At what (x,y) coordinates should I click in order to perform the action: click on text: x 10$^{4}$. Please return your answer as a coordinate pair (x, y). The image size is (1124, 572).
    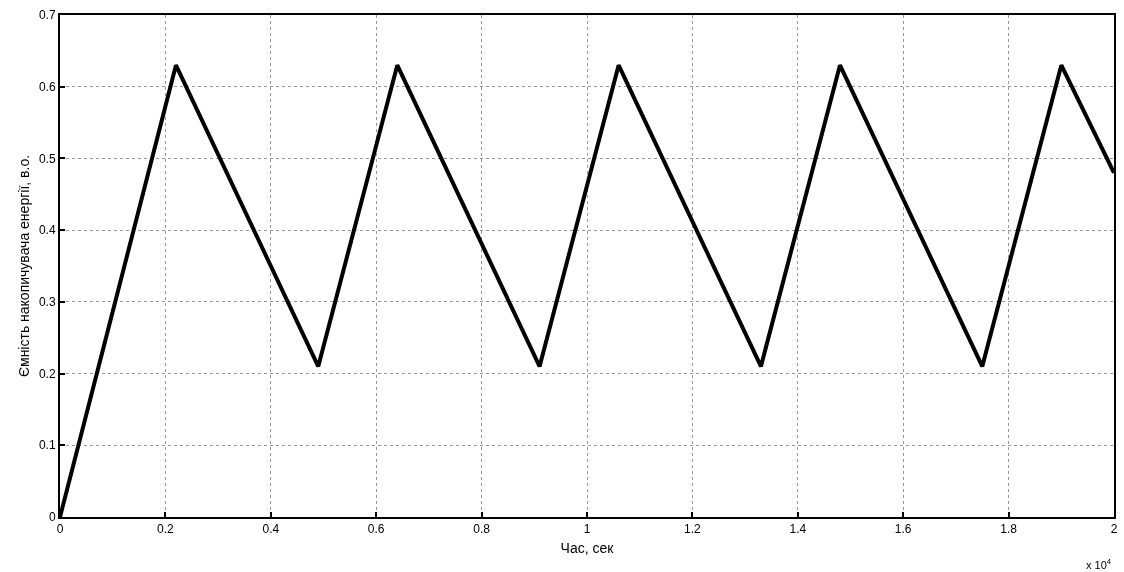
    Looking at the image, I should click on (1099, 564).